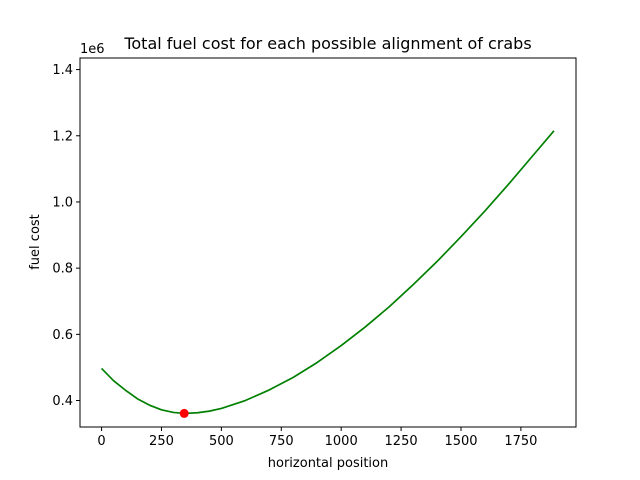 The width and height of the screenshot is (640, 480). I want to click on x-axis: 0 250 500 750 1000 1250 1500 1750, so click(317, 438).